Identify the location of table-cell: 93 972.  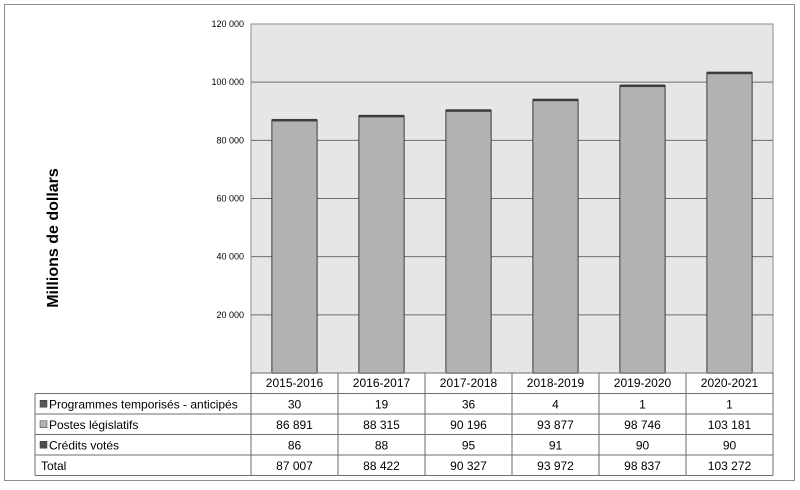
(555, 466).